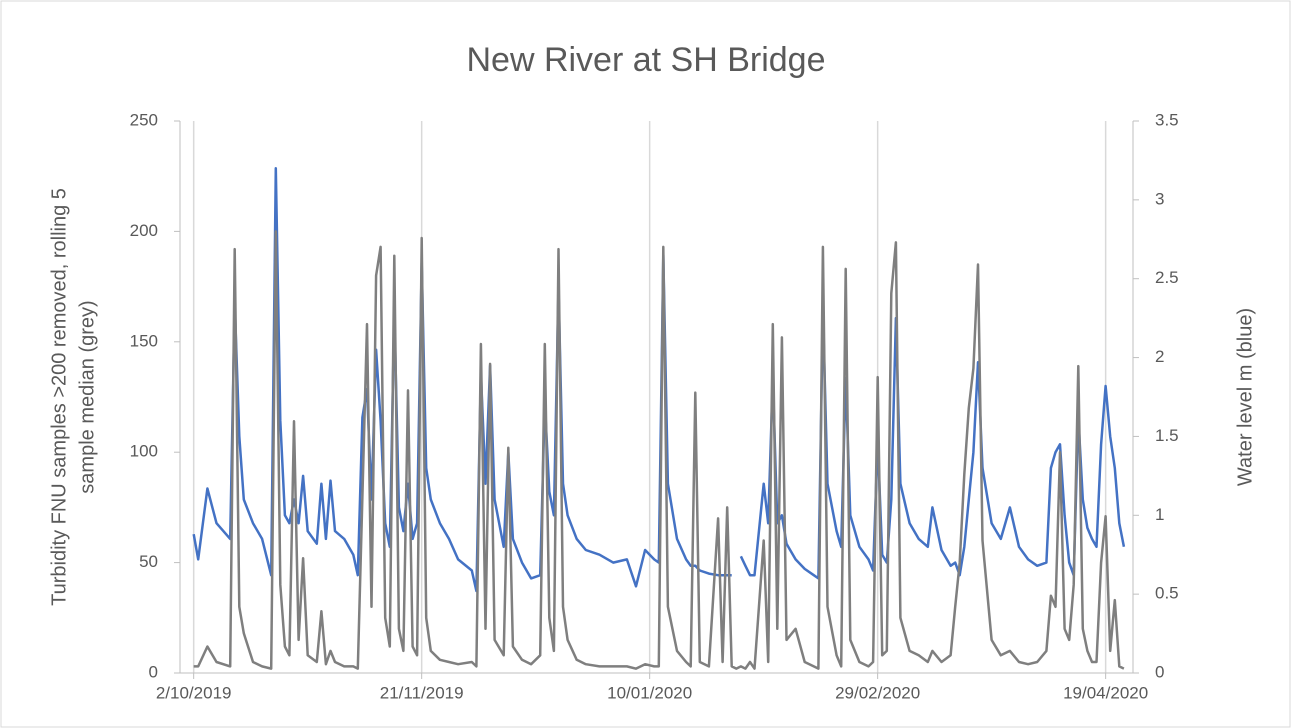 This screenshot has height=728, width=1291. Describe the element at coordinates (194, 692) in the screenshot. I see `x-tick-label: 2/10/2019` at that location.